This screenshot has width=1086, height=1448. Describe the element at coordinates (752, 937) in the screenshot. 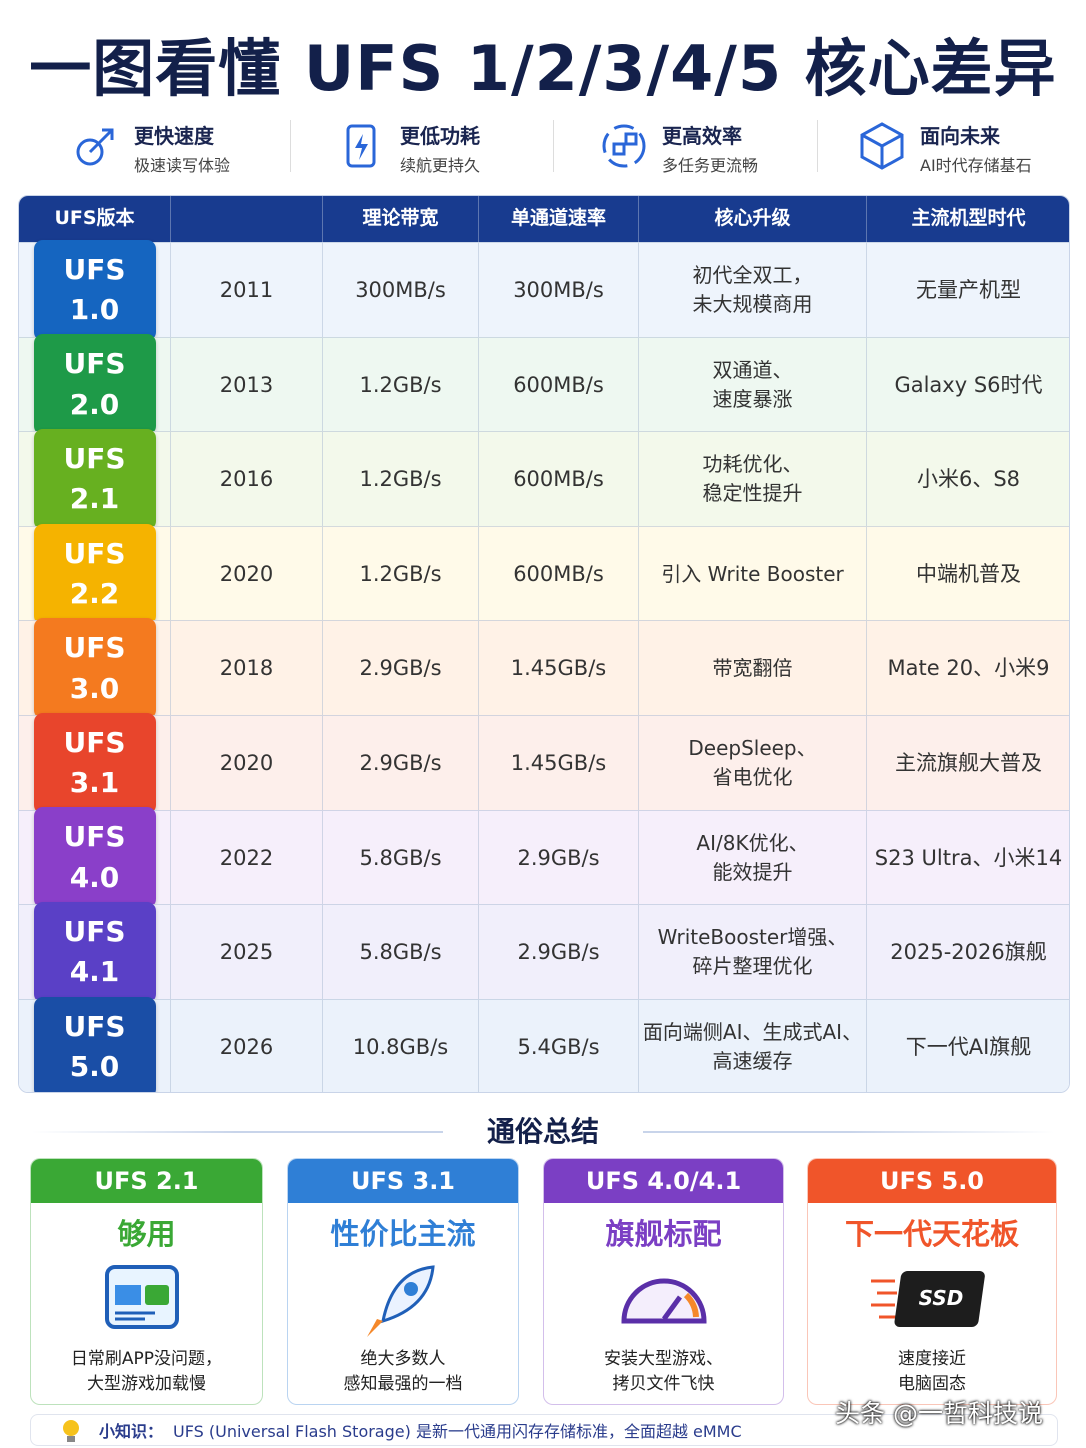

I see `upgrade-line: WriteBooster增强、` at that location.